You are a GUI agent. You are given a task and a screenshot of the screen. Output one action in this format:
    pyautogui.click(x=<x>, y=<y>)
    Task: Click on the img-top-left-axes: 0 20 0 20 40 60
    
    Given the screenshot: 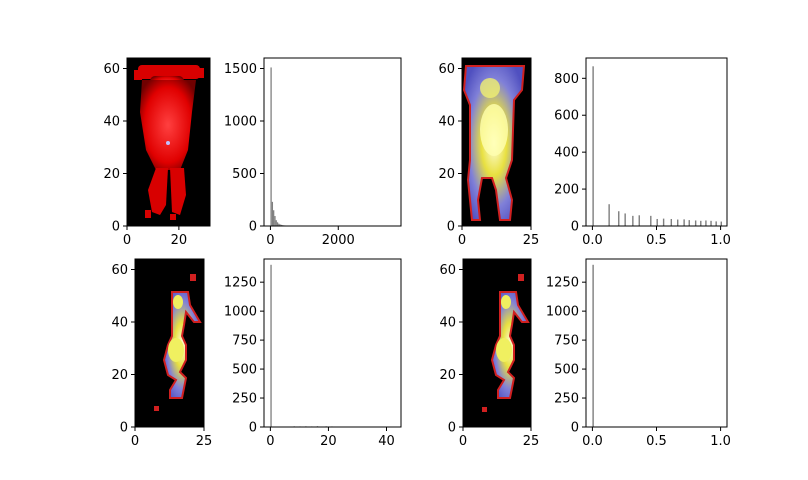 What is the action you would take?
    pyautogui.click(x=157, y=152)
    